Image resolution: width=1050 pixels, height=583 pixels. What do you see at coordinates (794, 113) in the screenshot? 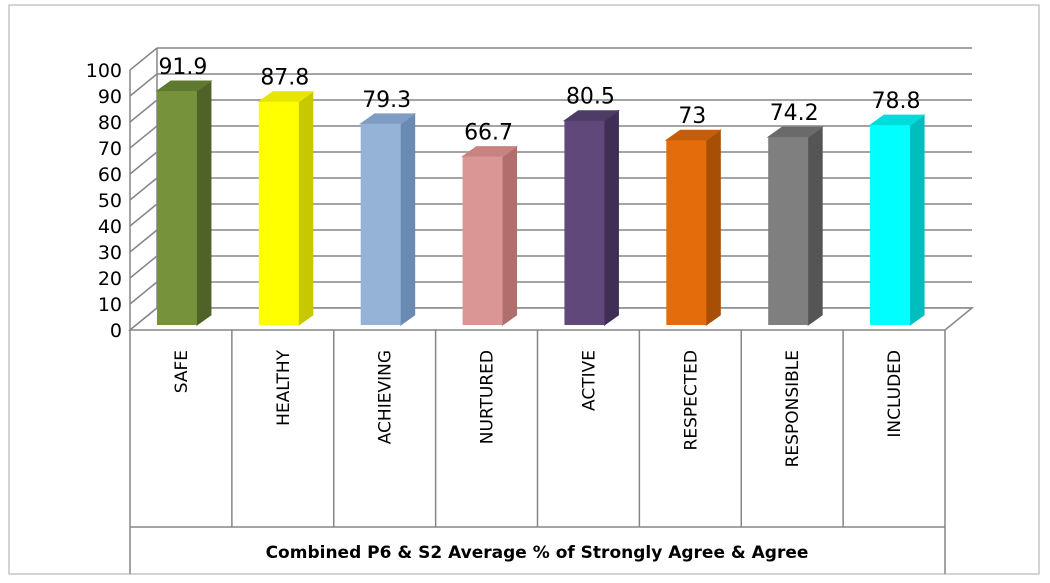
I see `data-label: 74.2` at bounding box center [794, 113].